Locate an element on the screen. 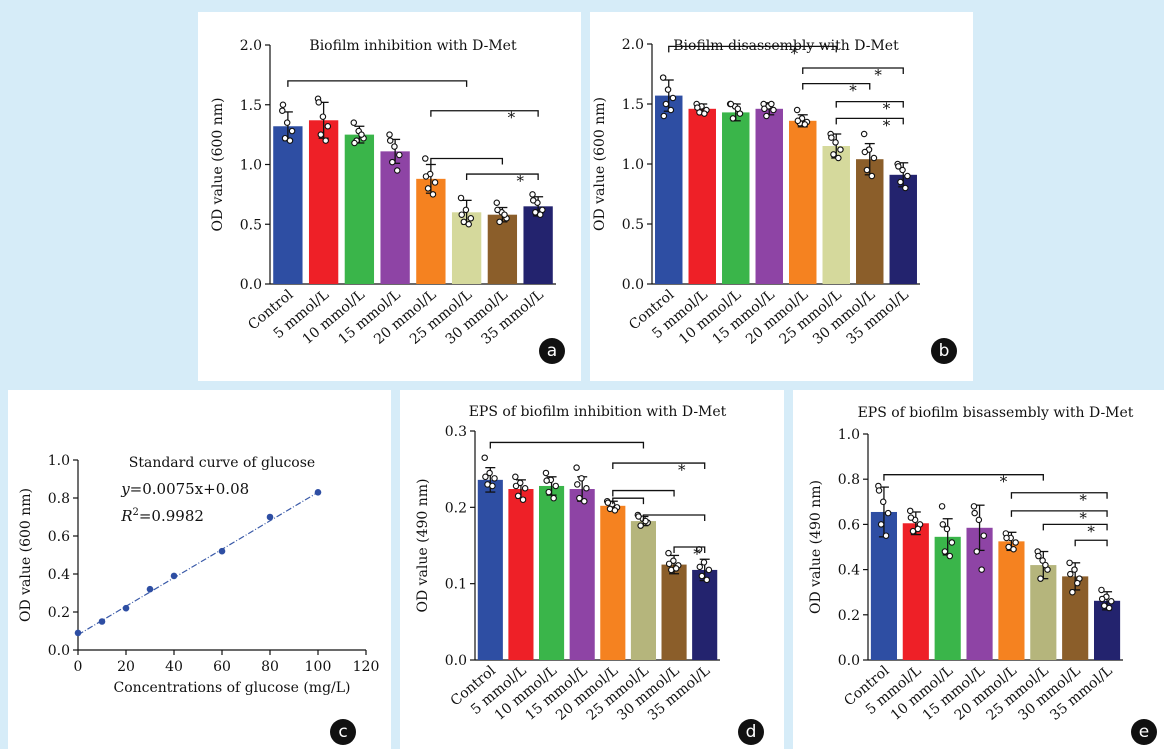 The height and width of the screenshot is (749, 1164). panel-badge-b: b is located at coordinates (944, 351).